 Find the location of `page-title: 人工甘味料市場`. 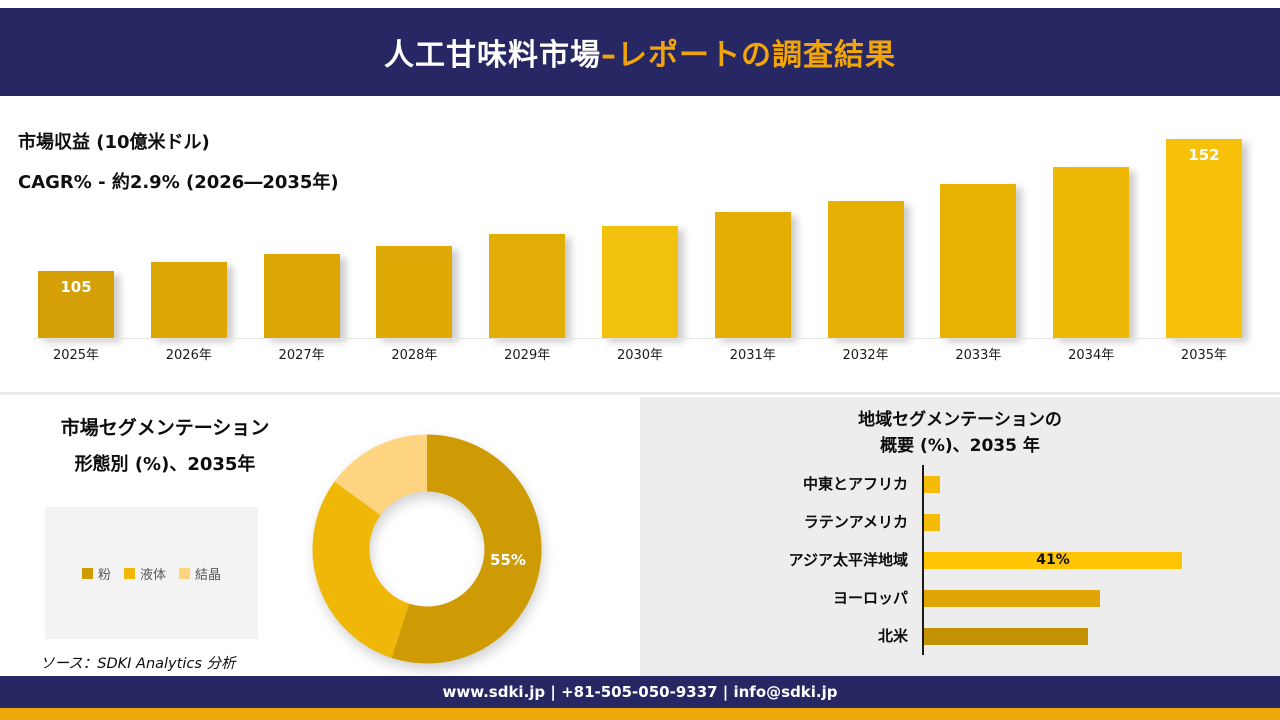

page-title: 人工甘味料市場 is located at coordinates (492, 55).